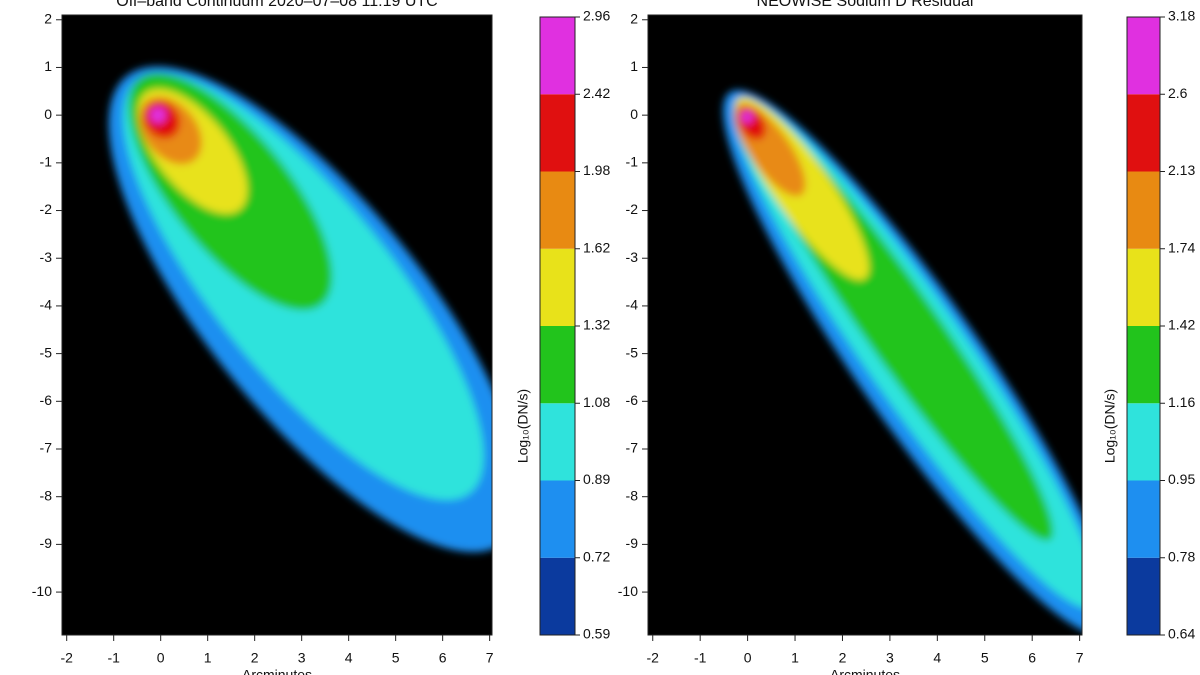 This screenshot has width=1200, height=675. I want to click on colorbar-tick-label: 0.72, so click(596, 556).